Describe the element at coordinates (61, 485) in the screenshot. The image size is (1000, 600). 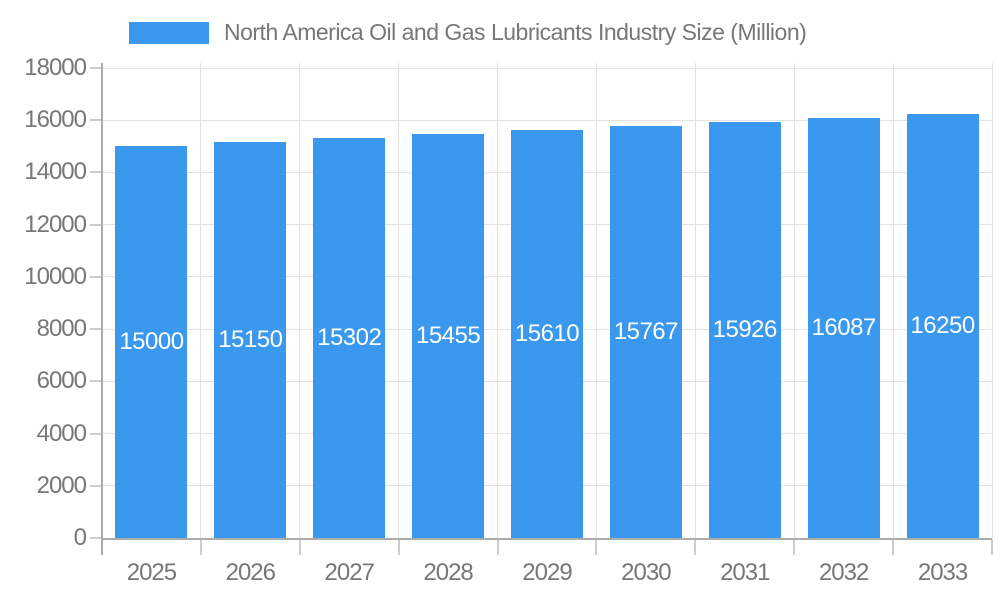
I see `y-tick-label: 2000` at that location.